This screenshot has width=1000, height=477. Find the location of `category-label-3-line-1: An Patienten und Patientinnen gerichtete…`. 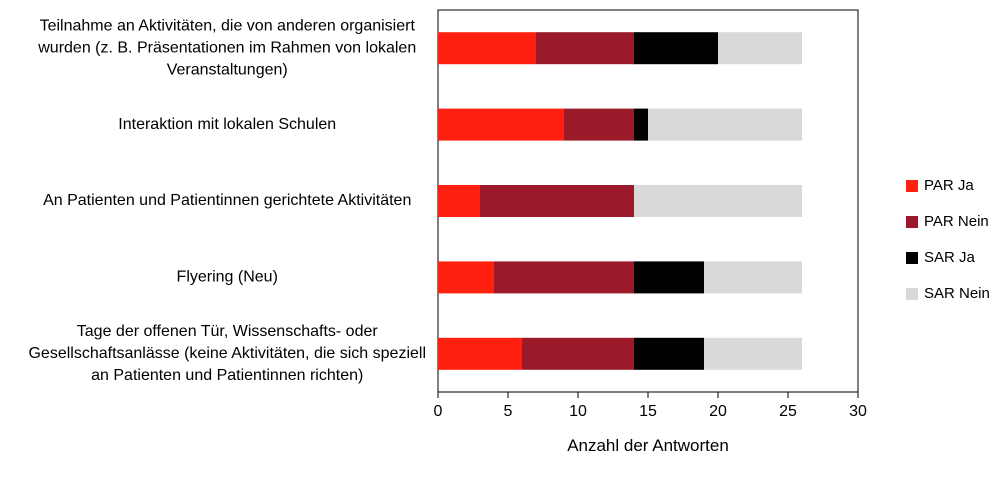

category-label-3-line-1: An Patienten und Patientinnen gerichtete… is located at coordinates (227, 200).